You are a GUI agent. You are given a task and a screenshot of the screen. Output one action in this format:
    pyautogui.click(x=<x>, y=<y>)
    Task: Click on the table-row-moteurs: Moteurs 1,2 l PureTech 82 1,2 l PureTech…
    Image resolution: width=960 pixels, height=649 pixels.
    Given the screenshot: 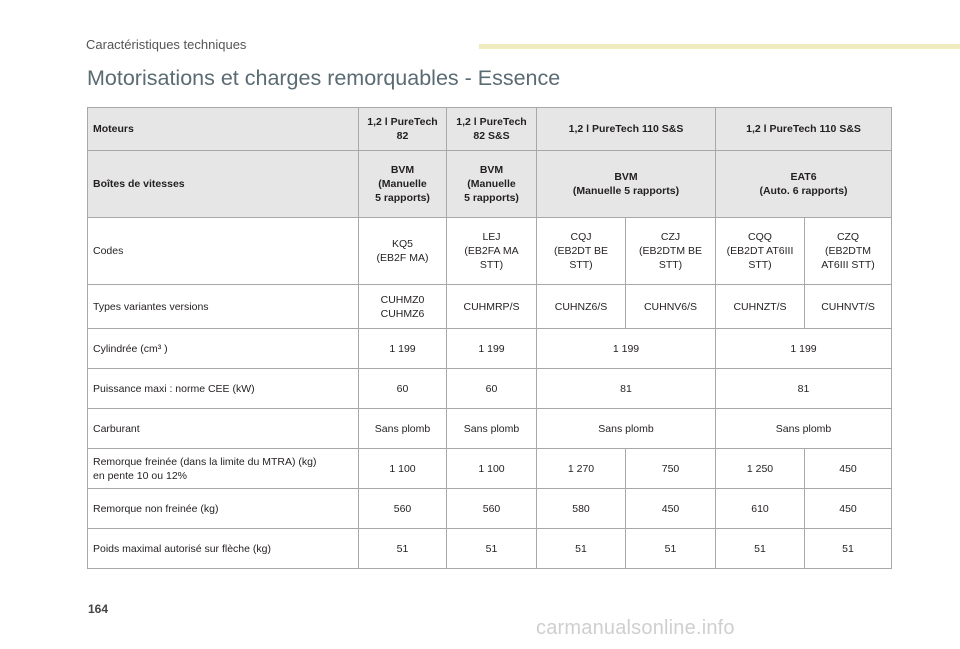 What is the action you would take?
    pyautogui.click(x=490, y=129)
    